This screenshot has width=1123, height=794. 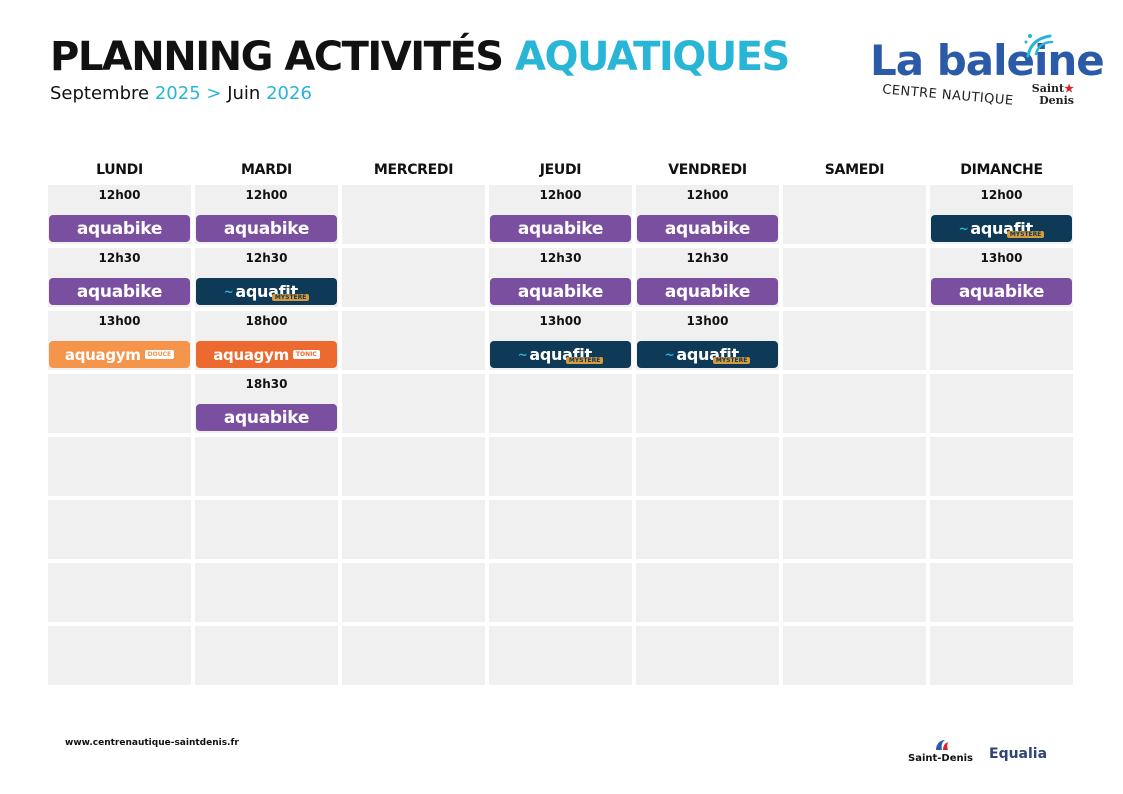 I want to click on period-start-label: Septembre, so click(x=100, y=93).